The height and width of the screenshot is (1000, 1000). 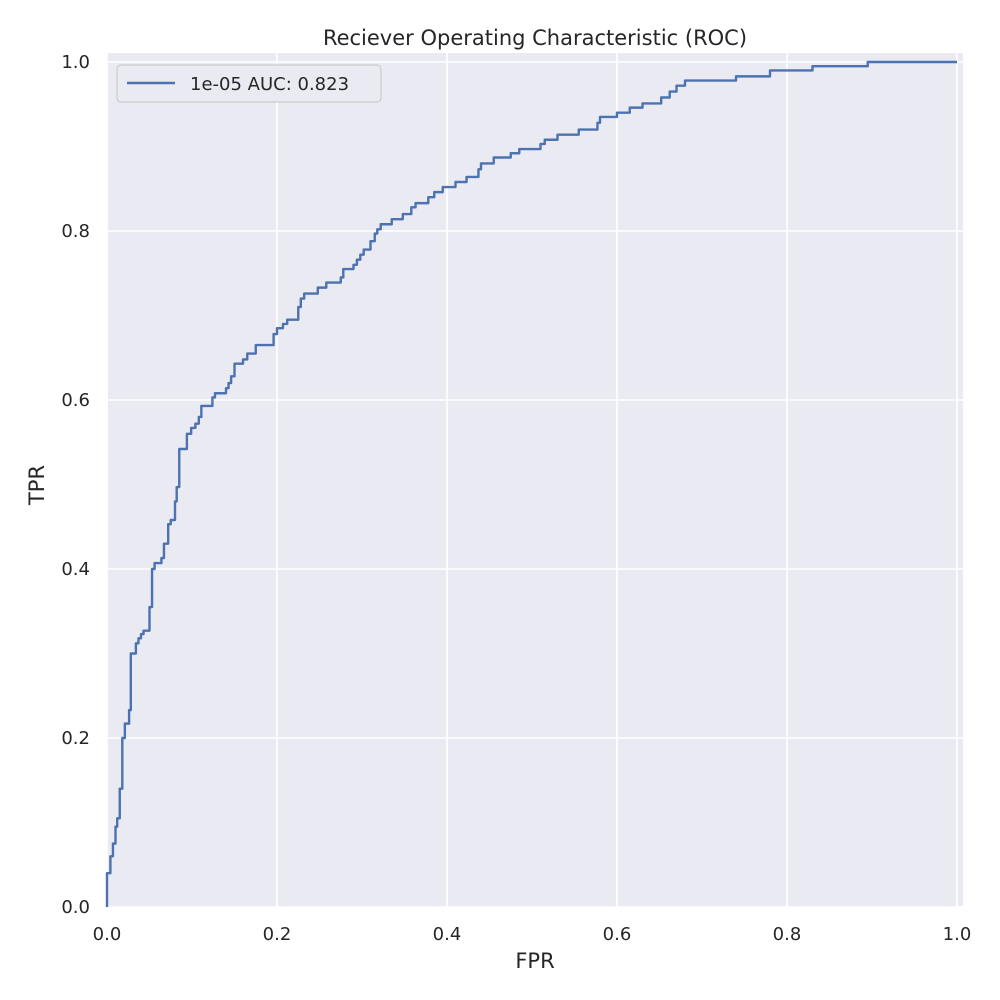 What do you see at coordinates (37, 485) in the screenshot?
I see `y-axis-label: TPR` at bounding box center [37, 485].